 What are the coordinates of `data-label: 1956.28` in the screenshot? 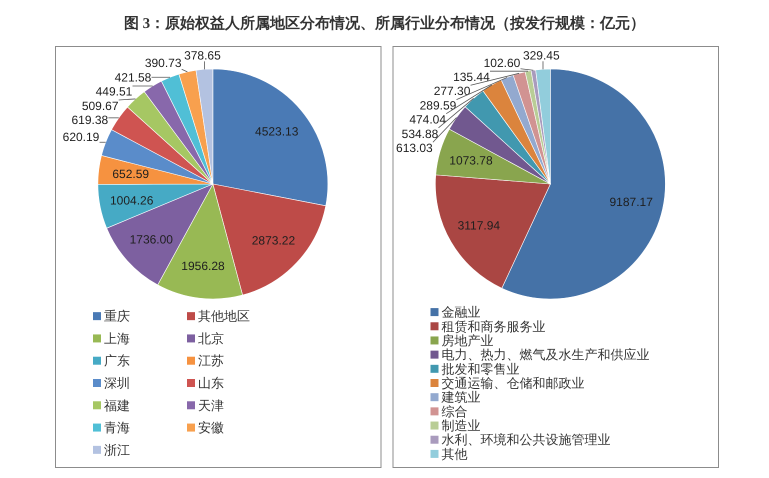 It's located at (203, 266).